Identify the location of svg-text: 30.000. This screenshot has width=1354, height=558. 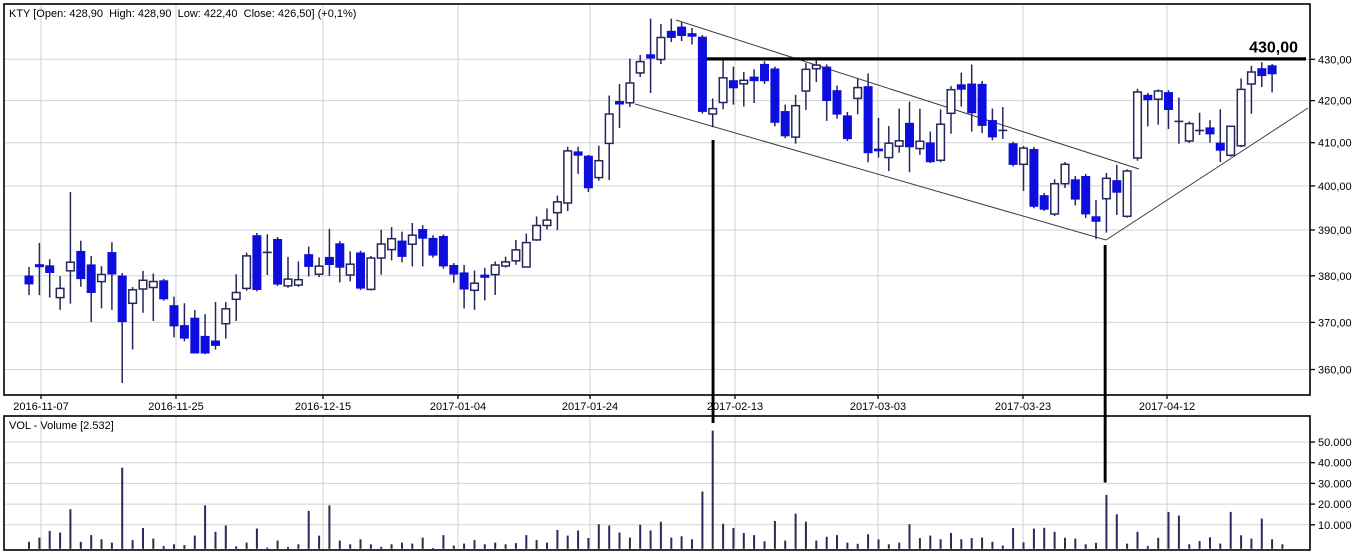
(1335, 484).